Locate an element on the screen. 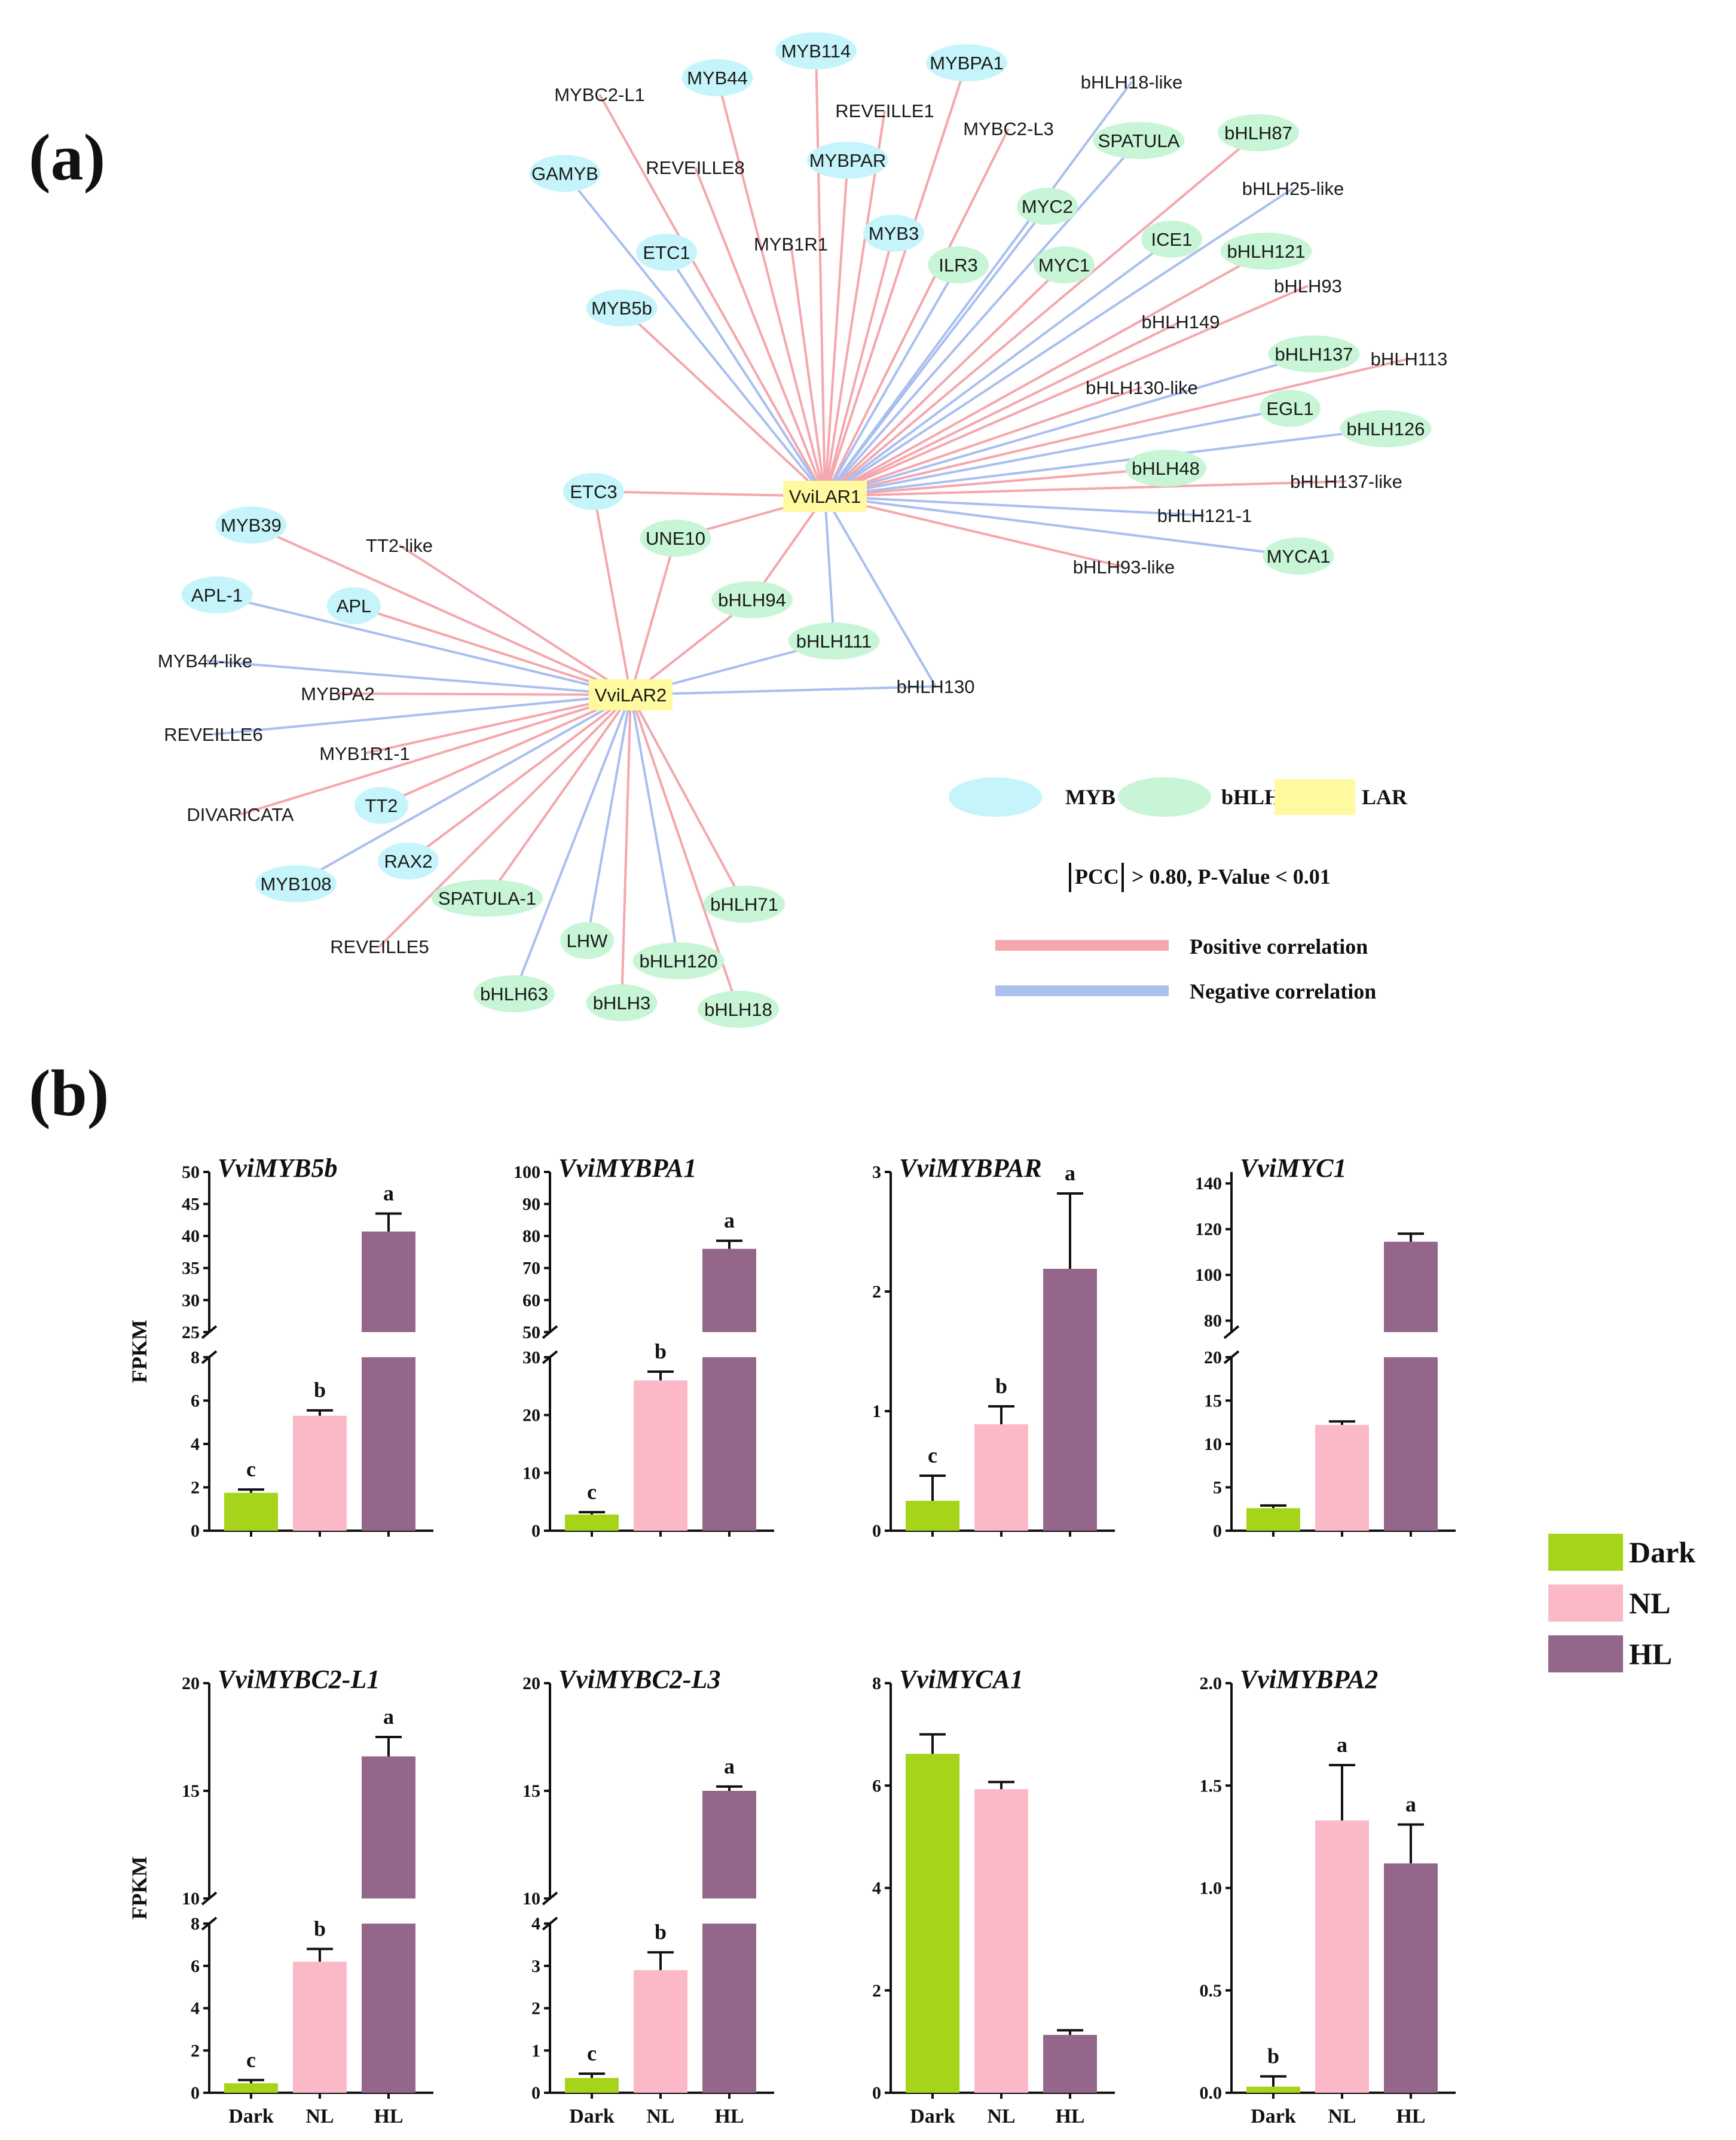 This screenshot has width=1736, height=2140. node-myb114: MYB114 is located at coordinates (816, 50).